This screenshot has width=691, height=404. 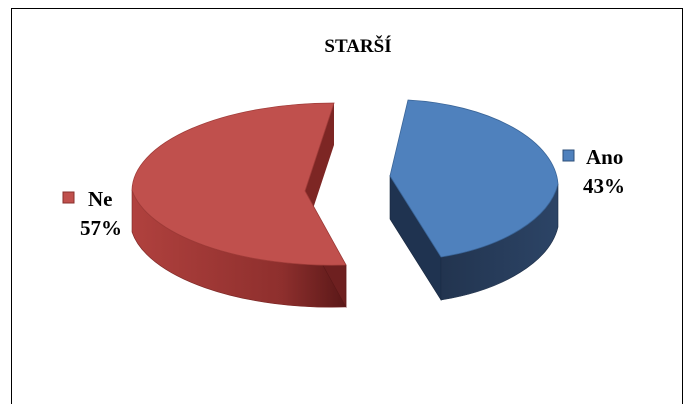 What do you see at coordinates (100, 199) in the screenshot?
I see `label-ne-category: Ne` at bounding box center [100, 199].